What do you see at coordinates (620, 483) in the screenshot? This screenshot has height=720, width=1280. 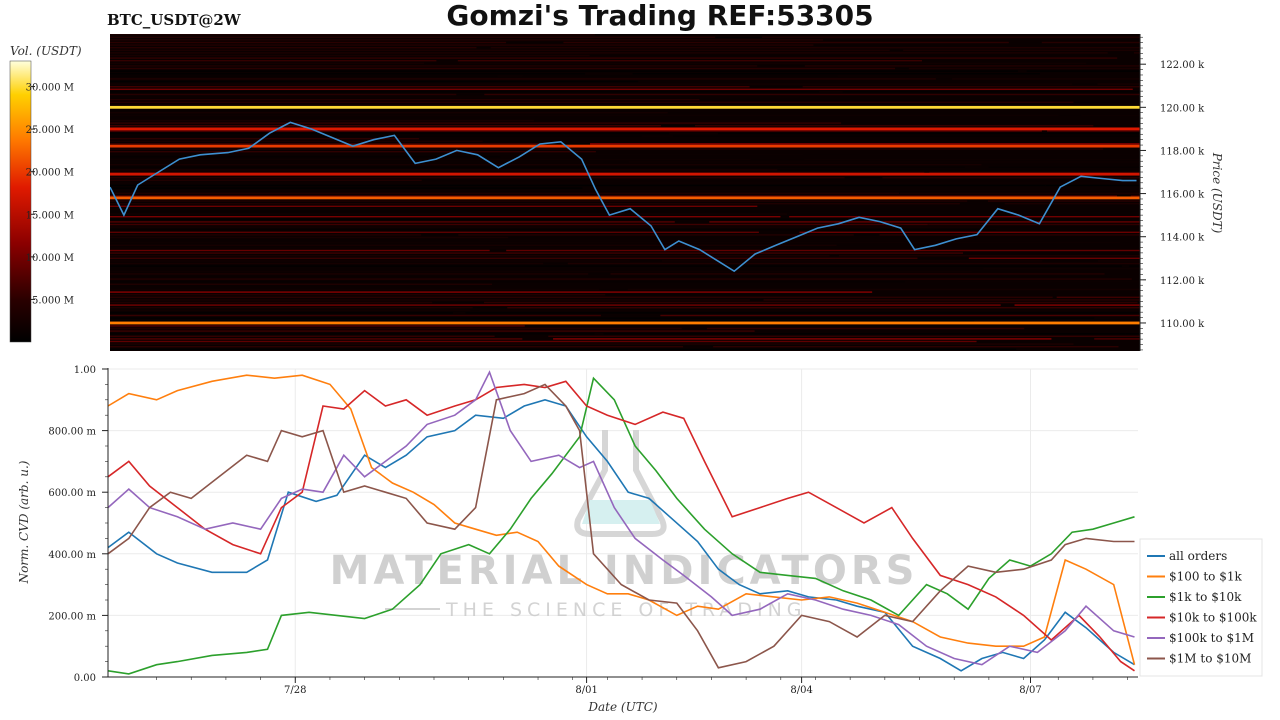 I see `flask-icon` at bounding box center [620, 483].